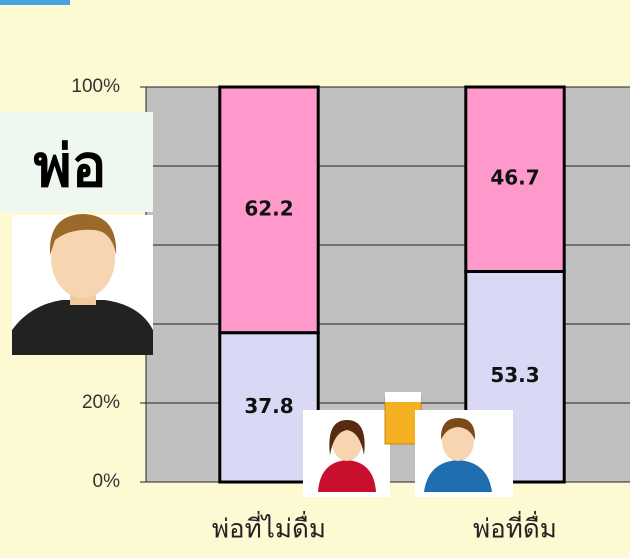 The image size is (630, 558). Describe the element at coordinates (82, 284) in the screenshot. I see `father-icon` at that location.